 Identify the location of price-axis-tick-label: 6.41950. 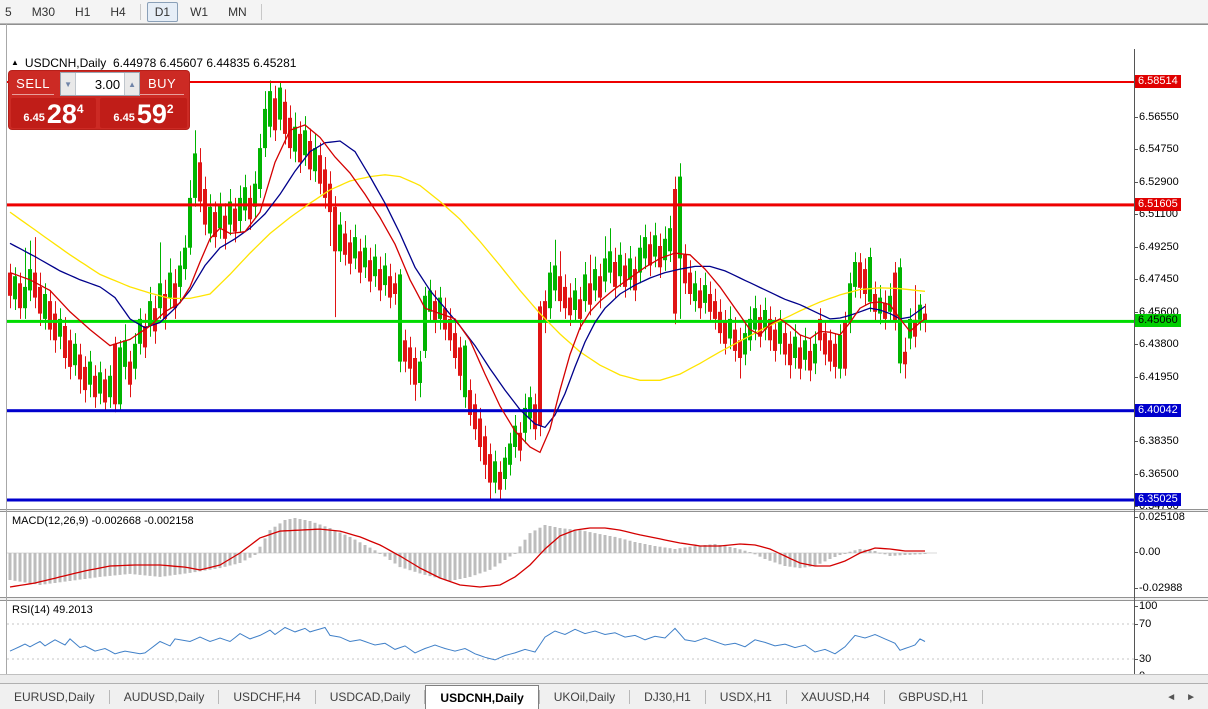
(1159, 377).